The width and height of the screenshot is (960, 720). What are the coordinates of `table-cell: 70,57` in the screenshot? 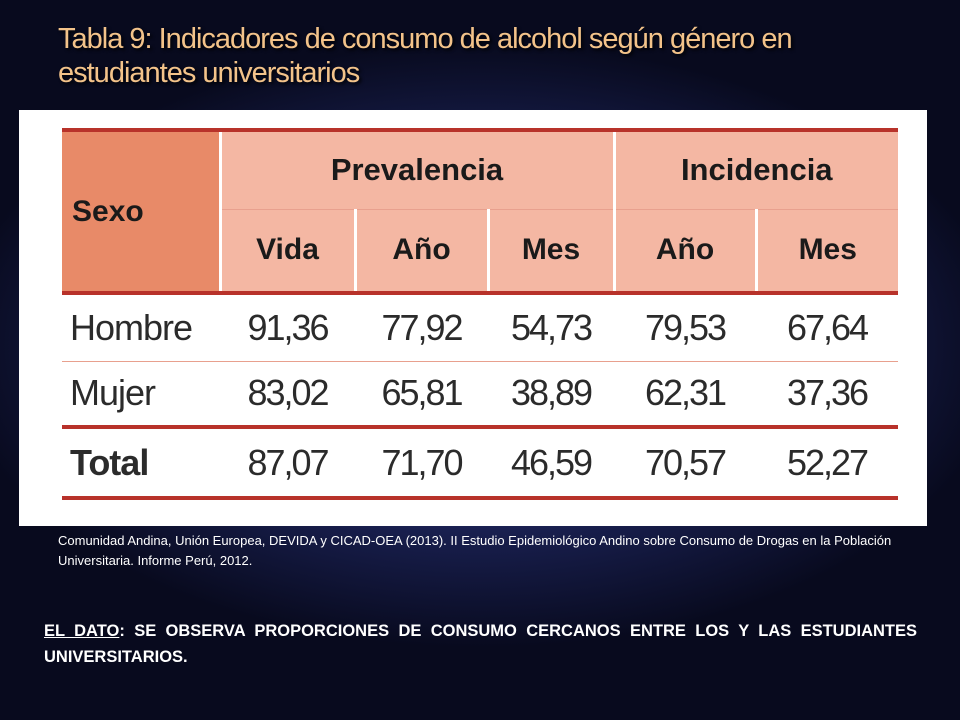 It's located at (685, 462).